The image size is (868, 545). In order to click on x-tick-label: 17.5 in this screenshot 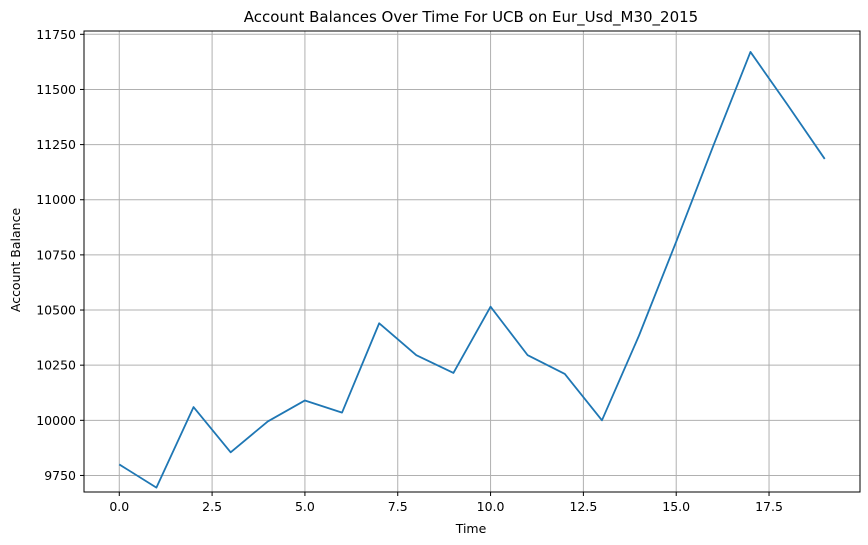, I will do `click(769, 506)`.